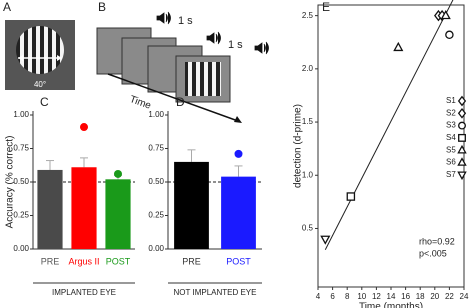 The image size is (474, 308). I want to click on y-tick-label: 2.5, so click(308, 15).